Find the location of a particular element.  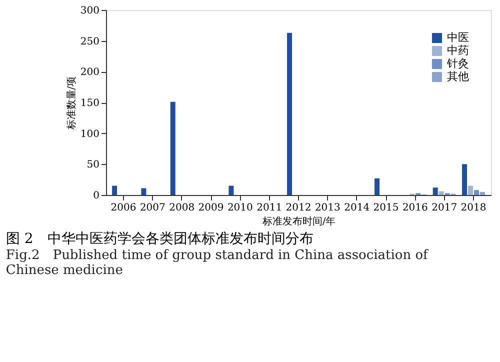

y-tick-label: 50 is located at coordinates (93, 165).